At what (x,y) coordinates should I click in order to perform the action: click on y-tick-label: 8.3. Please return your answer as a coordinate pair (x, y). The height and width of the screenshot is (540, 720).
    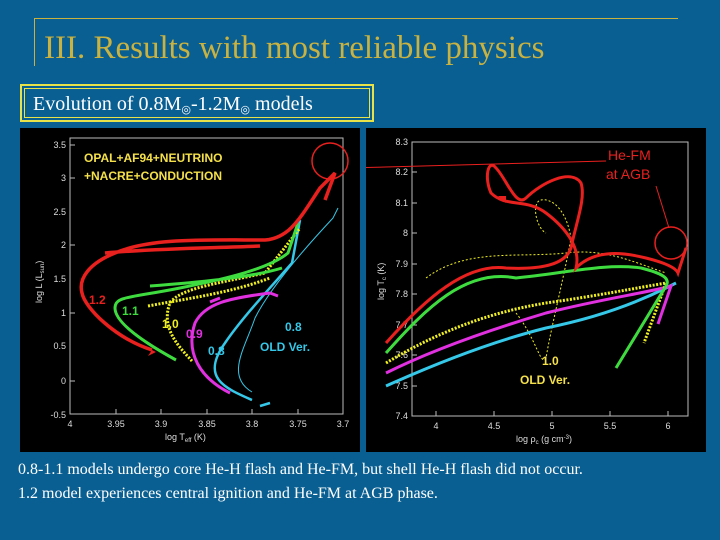
    Looking at the image, I should click on (401, 142).